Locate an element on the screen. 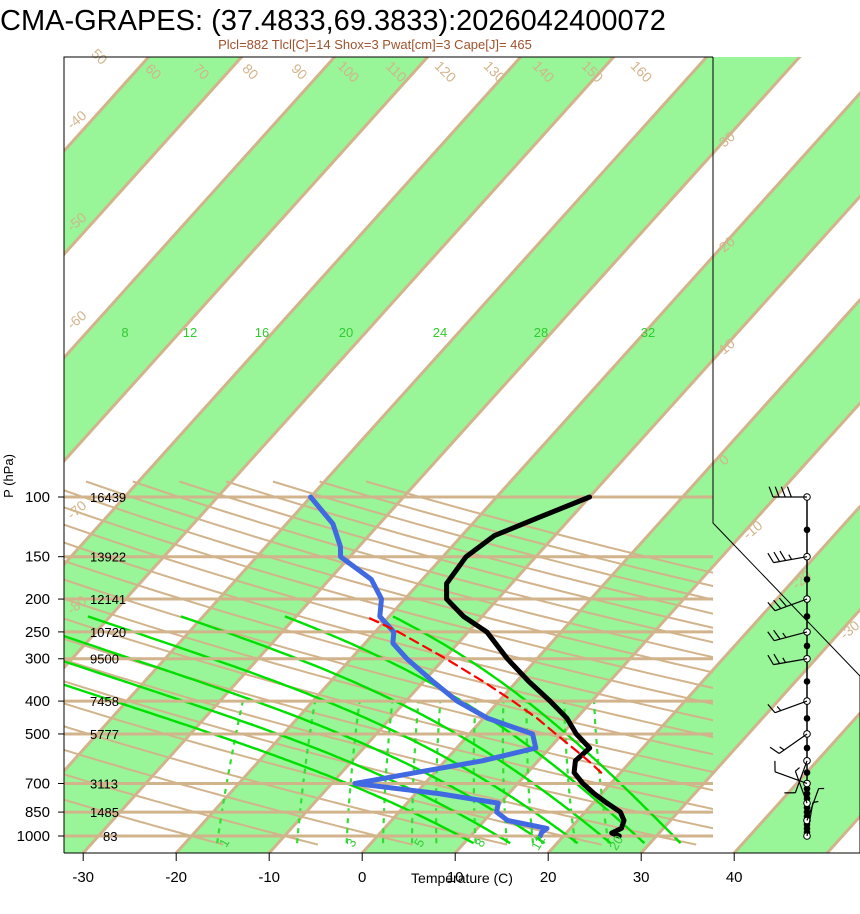  isotherm-band is located at coordinates (786, 455).